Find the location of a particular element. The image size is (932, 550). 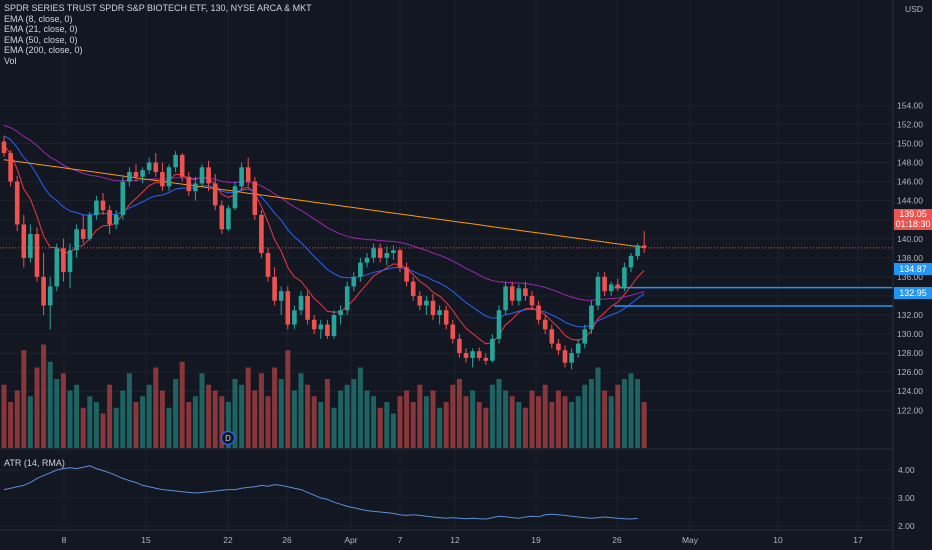

event-marker-dividend: D is located at coordinates (228, 438).